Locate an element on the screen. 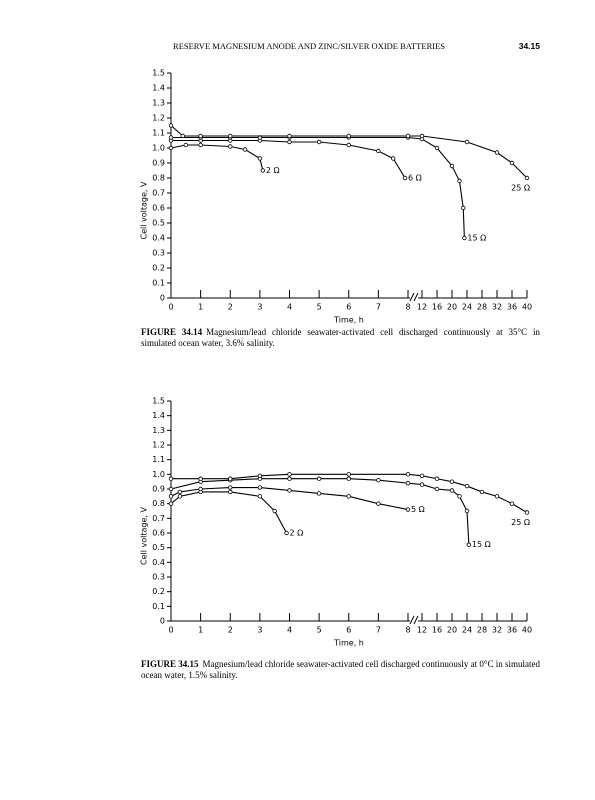  x-tick-label: 40 is located at coordinates (527, 630).